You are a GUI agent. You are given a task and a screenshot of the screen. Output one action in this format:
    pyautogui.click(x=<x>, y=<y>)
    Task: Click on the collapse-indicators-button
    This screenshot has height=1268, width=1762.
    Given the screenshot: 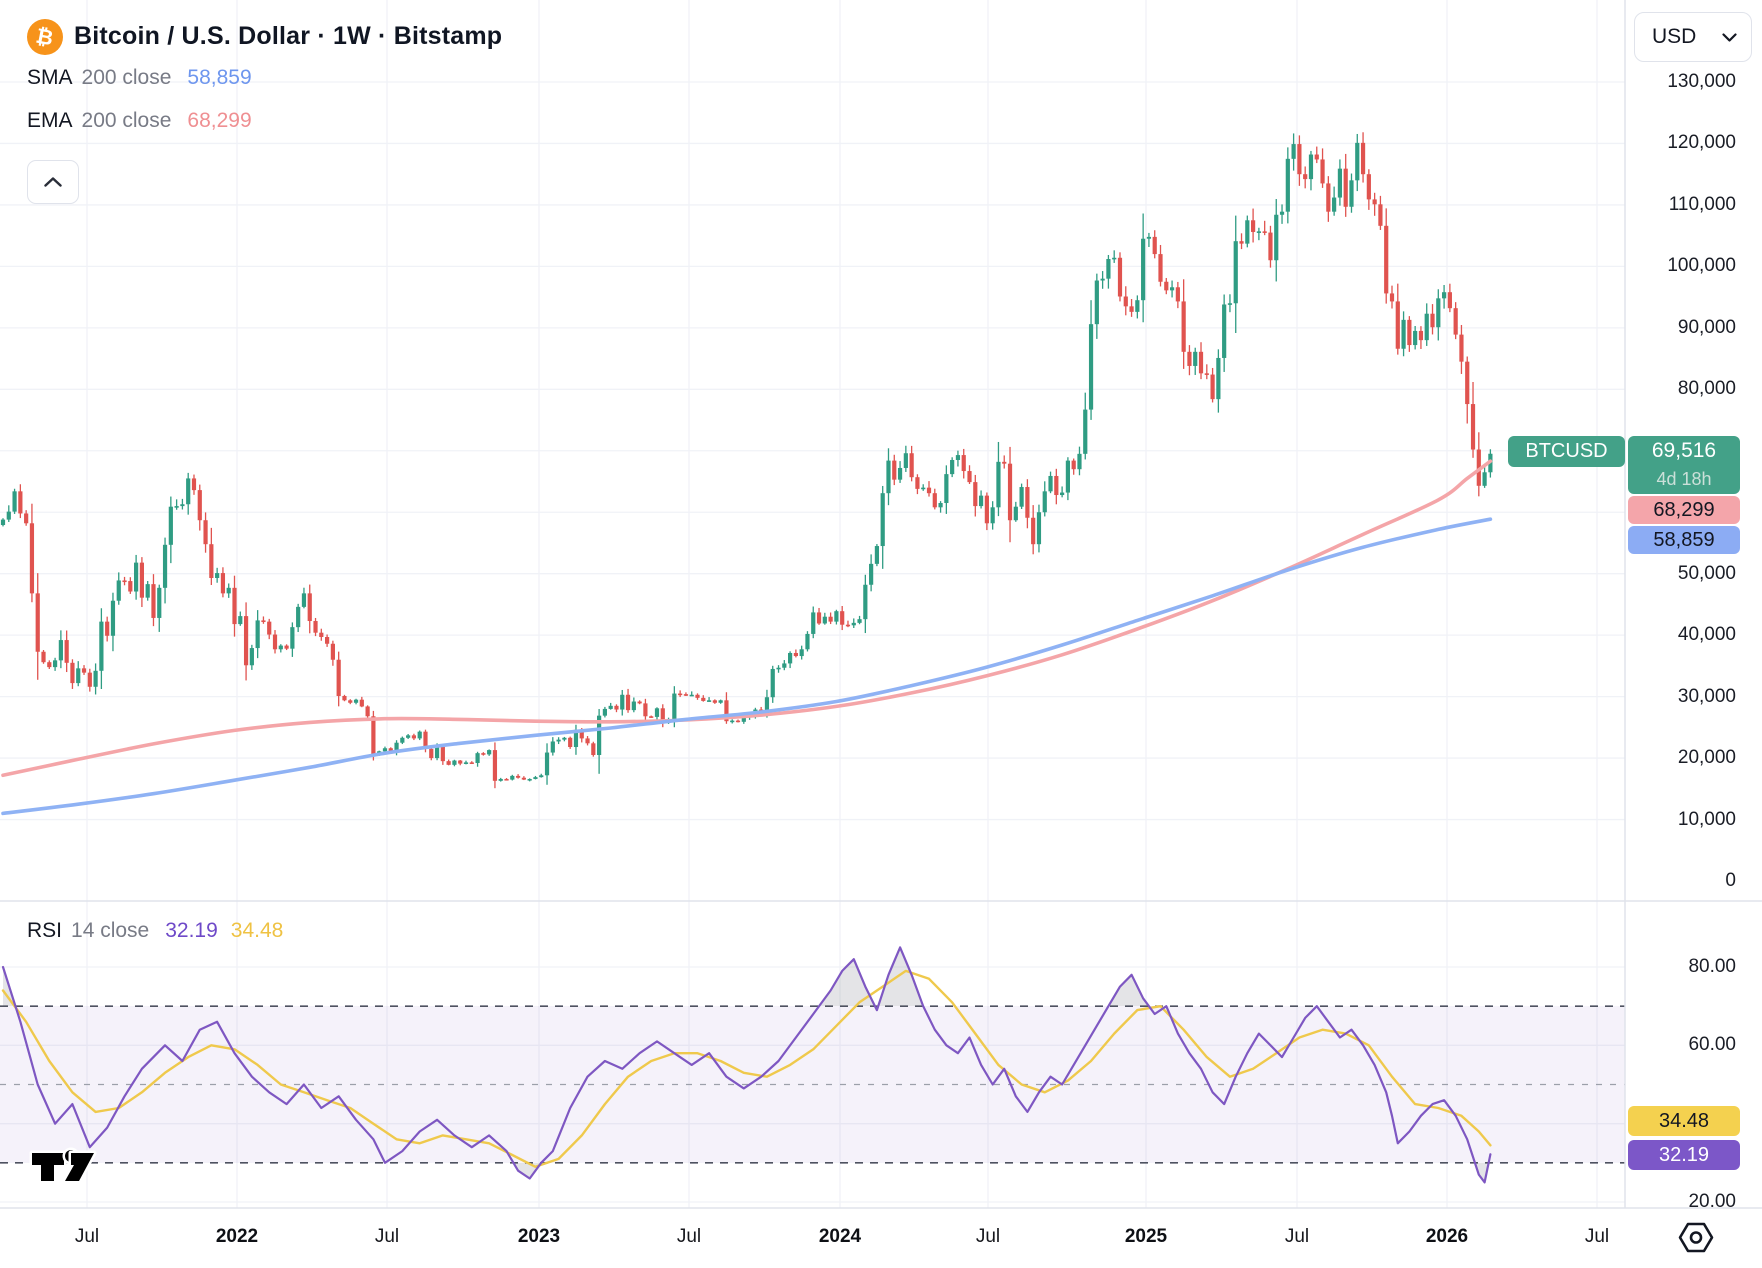 What is the action you would take?
    pyautogui.click(x=53, y=182)
    